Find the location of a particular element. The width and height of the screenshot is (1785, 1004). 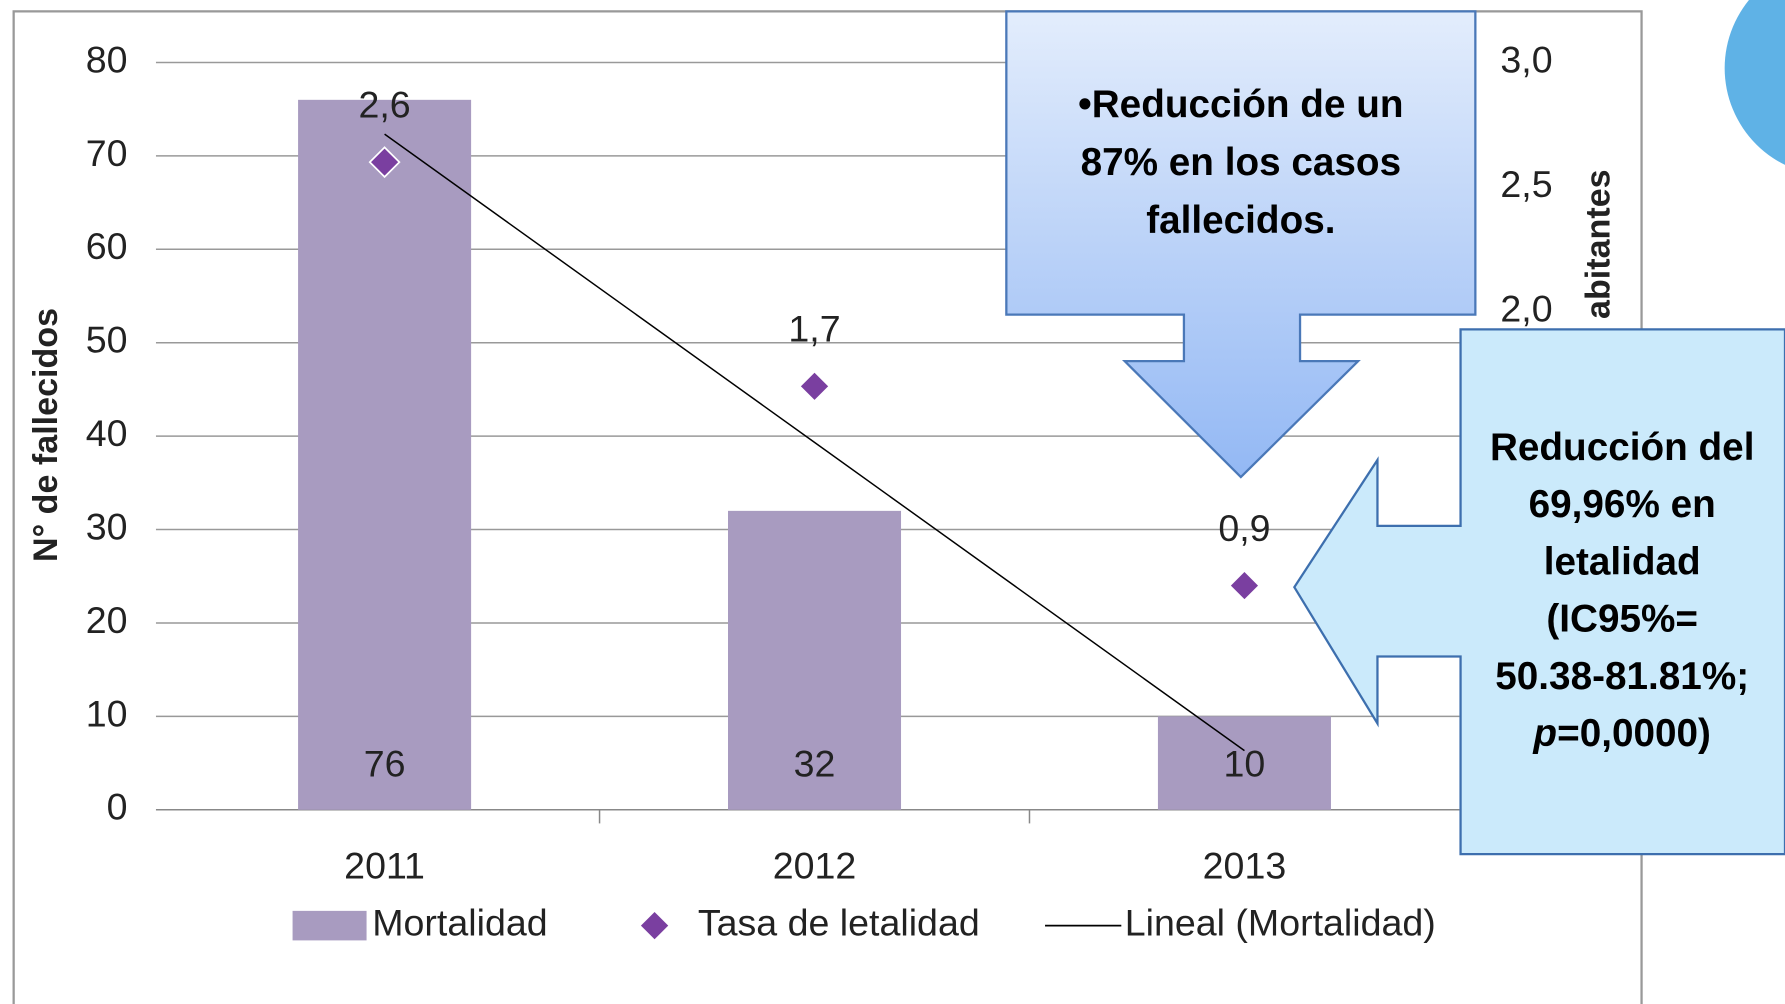

annotation-line: p=0,0000) is located at coordinates (1621, 733).